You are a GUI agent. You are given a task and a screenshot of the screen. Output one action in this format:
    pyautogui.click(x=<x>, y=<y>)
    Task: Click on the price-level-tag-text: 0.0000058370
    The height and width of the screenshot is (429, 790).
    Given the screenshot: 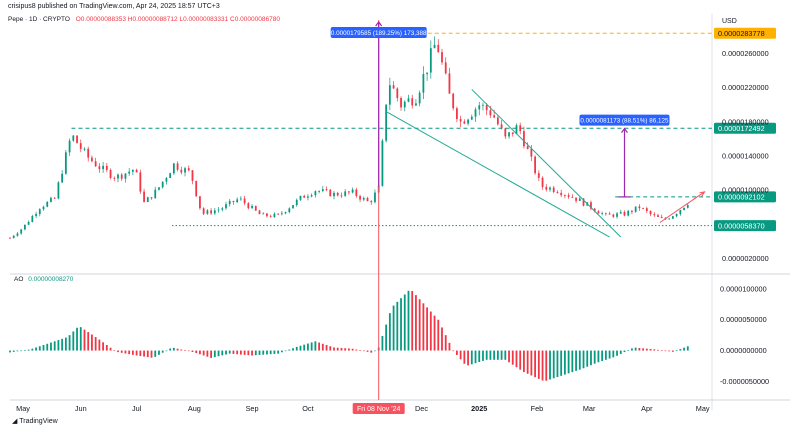 What is the action you would take?
    pyautogui.click(x=741, y=225)
    